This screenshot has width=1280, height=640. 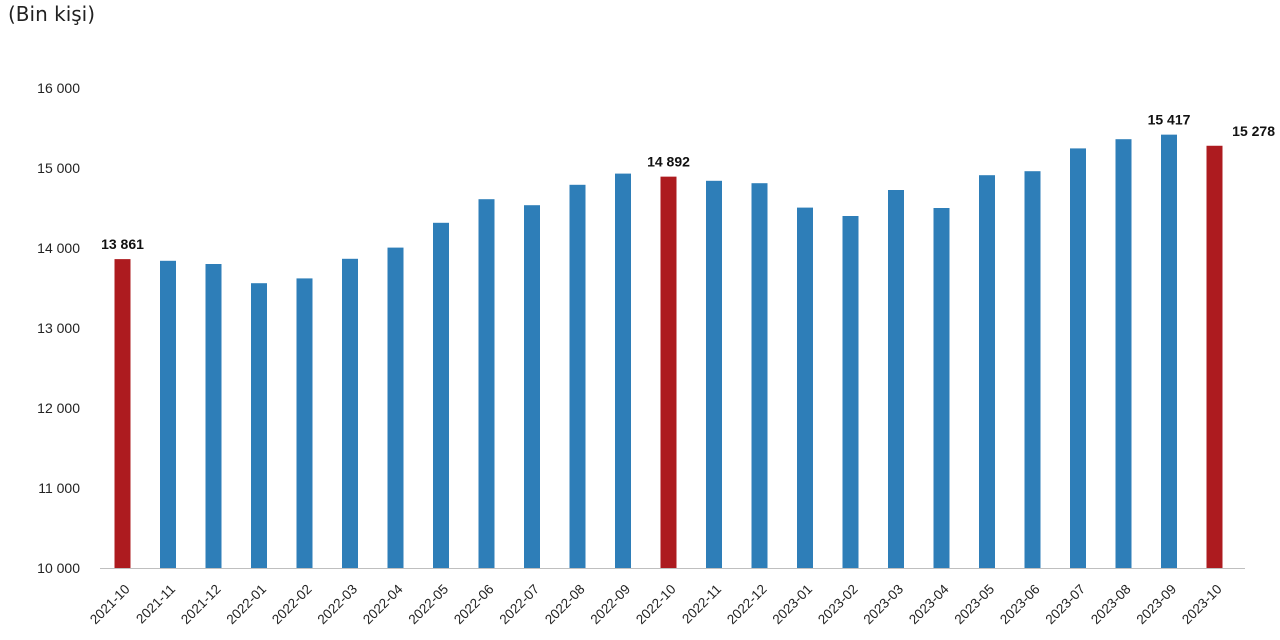 What do you see at coordinates (1202, 605) in the screenshot?
I see `x-tick-label: 2023-10` at bounding box center [1202, 605].